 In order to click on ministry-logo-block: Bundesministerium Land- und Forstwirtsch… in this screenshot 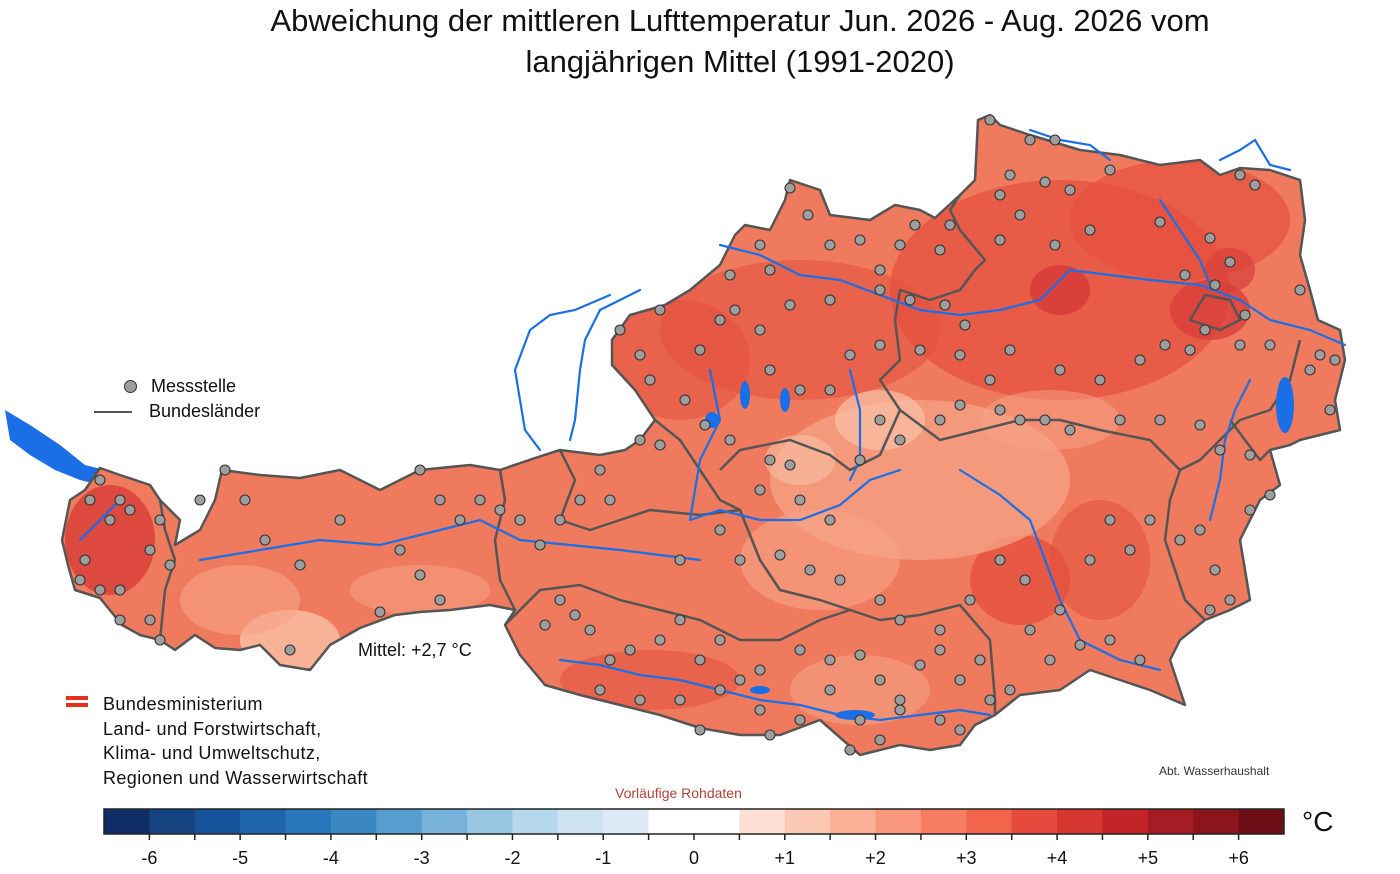, I will do `click(217, 741)`.